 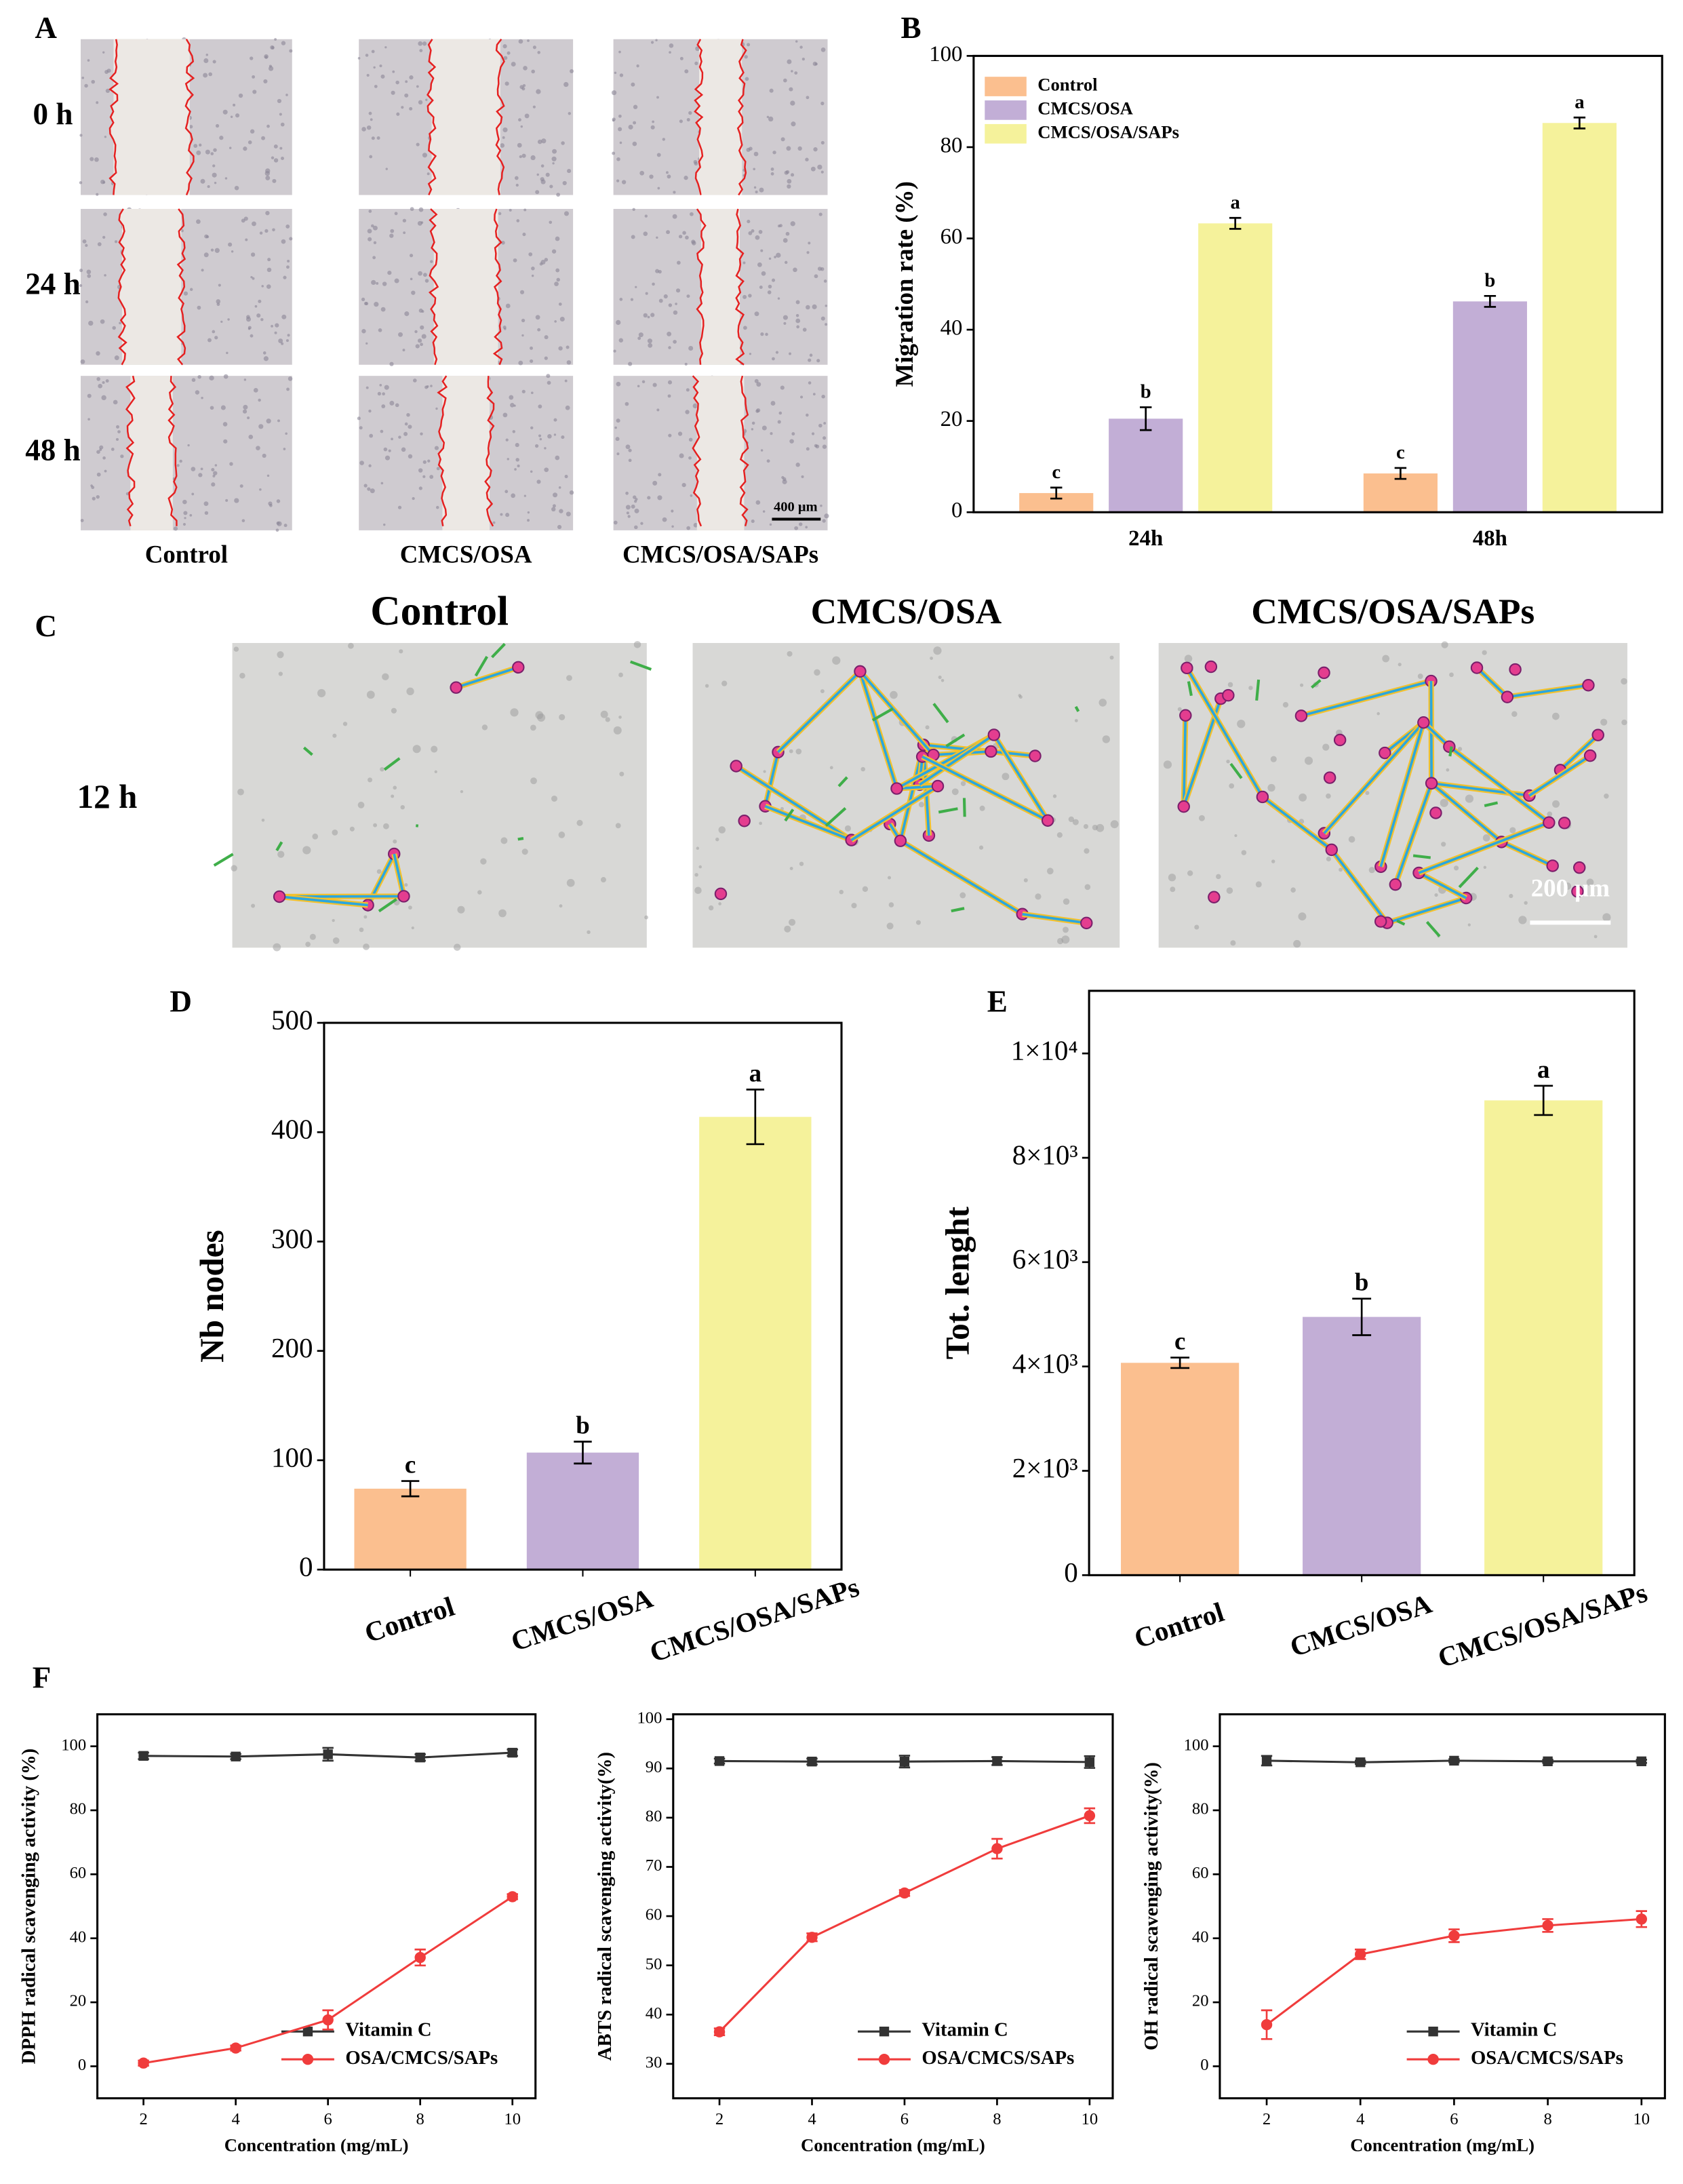 What do you see at coordinates (1235, 202) in the screenshot?
I see `bar-annotation: a` at bounding box center [1235, 202].